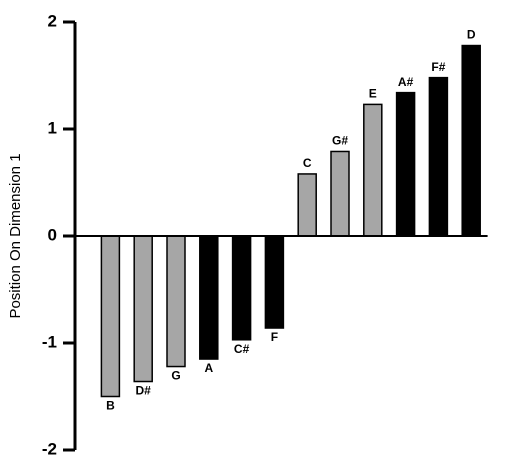 The width and height of the screenshot is (515, 466). I want to click on category-label: A, so click(208, 368).